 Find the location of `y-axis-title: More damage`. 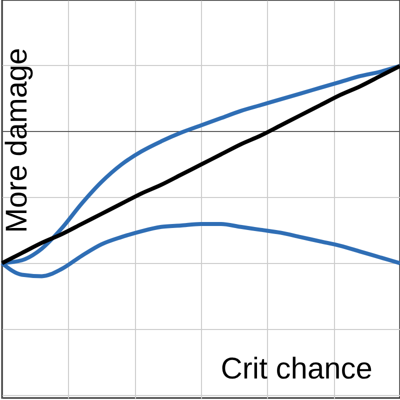

y-axis-title: More damage is located at coordinates (17, 141).